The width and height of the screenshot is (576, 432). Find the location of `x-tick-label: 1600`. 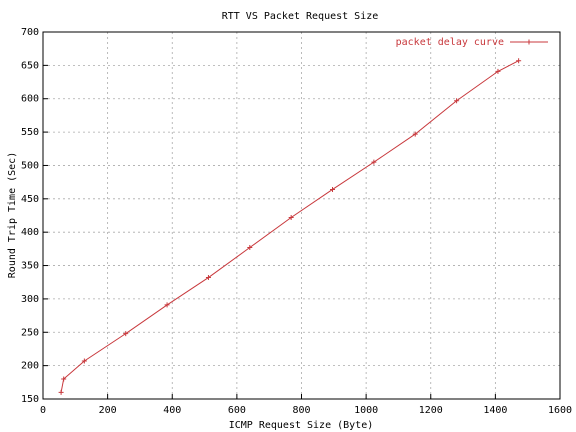

x-tick-label: 1600 is located at coordinates (560, 410).